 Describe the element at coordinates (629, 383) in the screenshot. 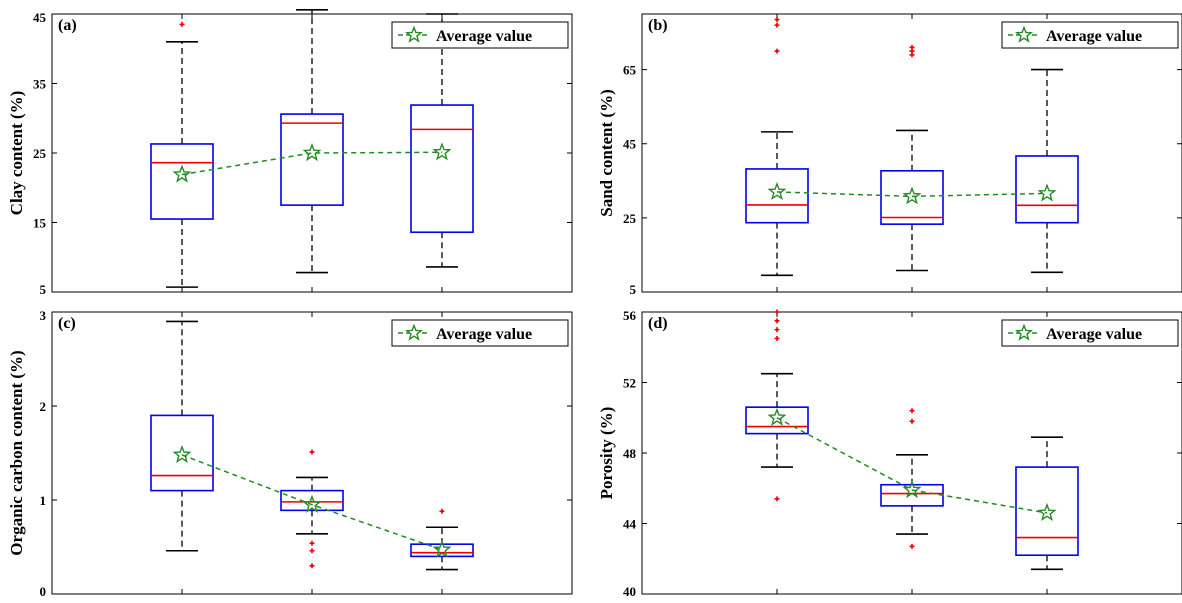

I see `y-tick-label: 52` at that location.